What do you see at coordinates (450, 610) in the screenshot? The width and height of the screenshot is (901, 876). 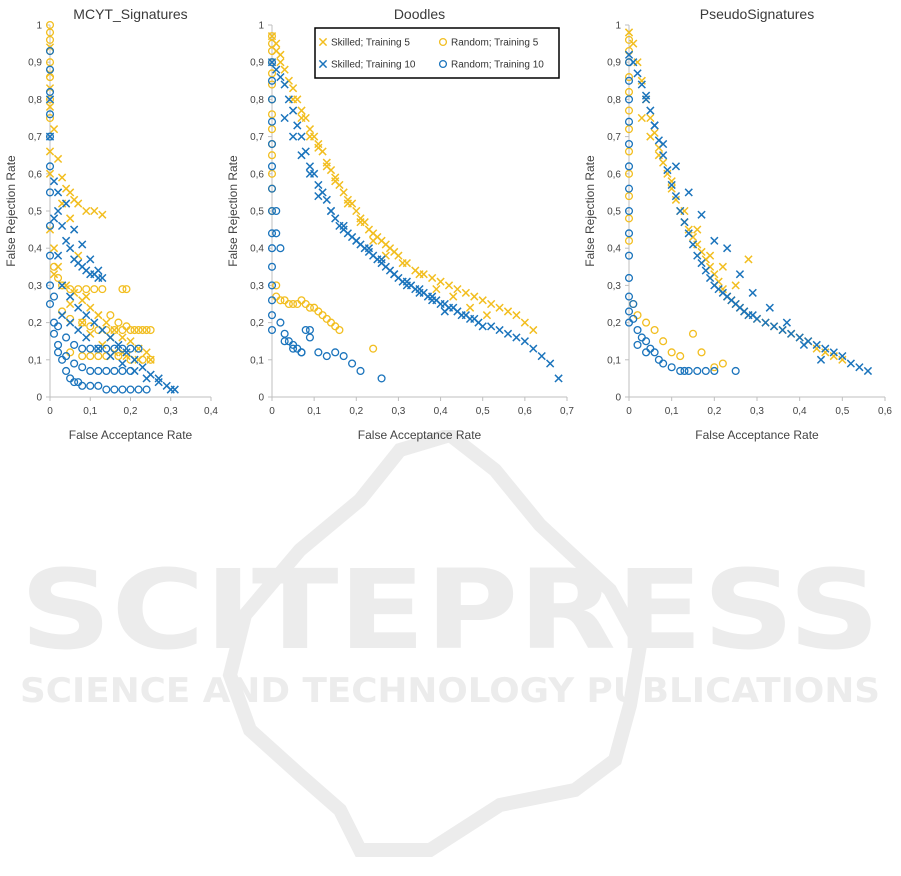 I see `watermark-text-main: SCITEPRESS` at bounding box center [450, 610].